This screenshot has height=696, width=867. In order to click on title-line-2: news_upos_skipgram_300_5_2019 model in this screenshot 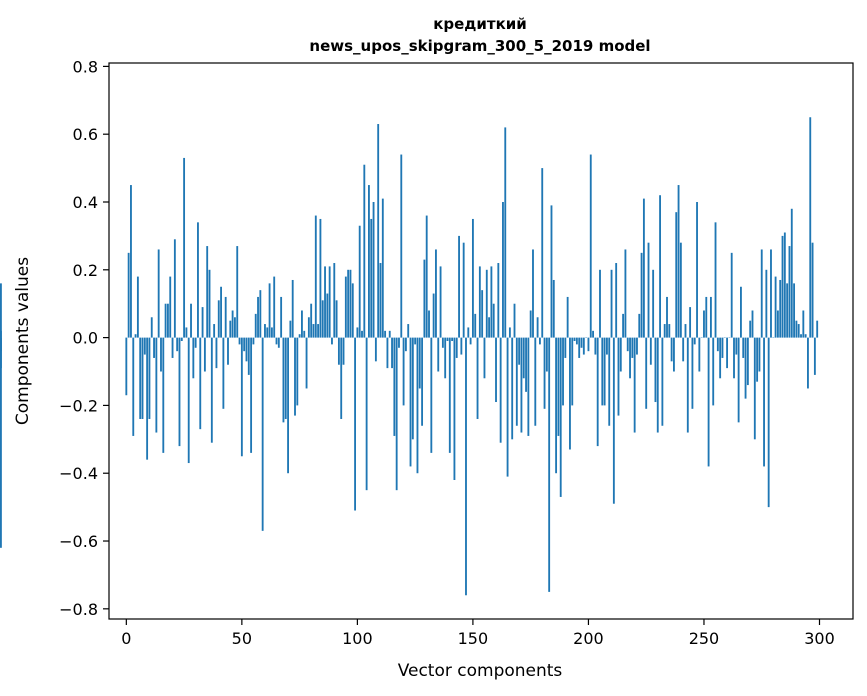, I will do `click(479, 46)`.